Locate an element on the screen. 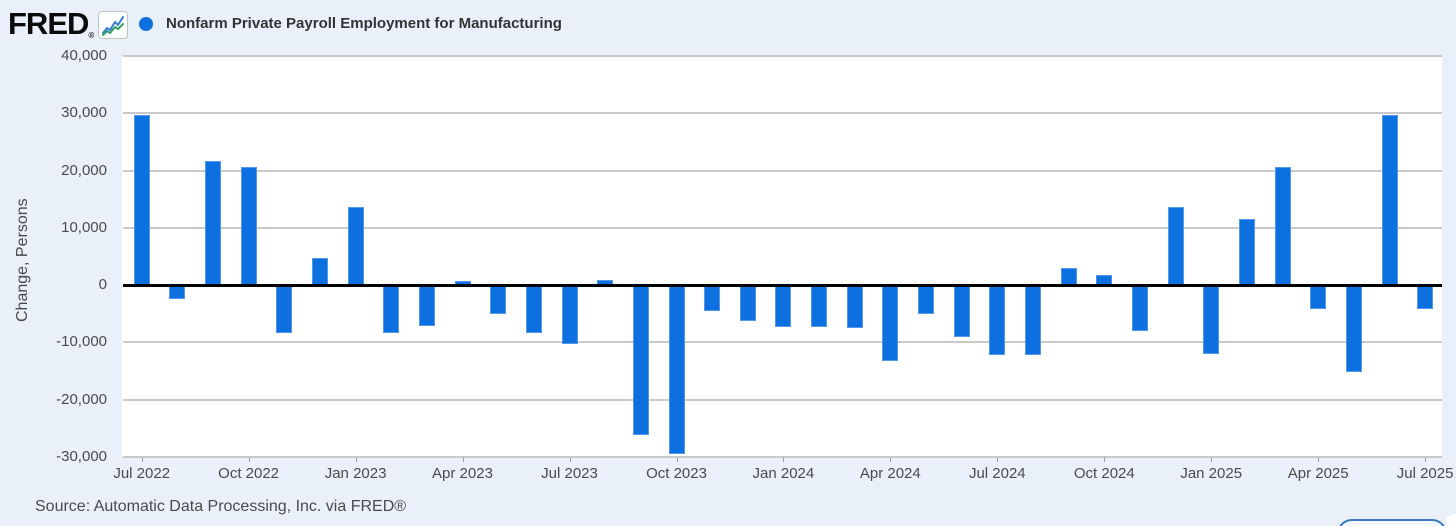  bar-nov-2023 is located at coordinates (712, 298).